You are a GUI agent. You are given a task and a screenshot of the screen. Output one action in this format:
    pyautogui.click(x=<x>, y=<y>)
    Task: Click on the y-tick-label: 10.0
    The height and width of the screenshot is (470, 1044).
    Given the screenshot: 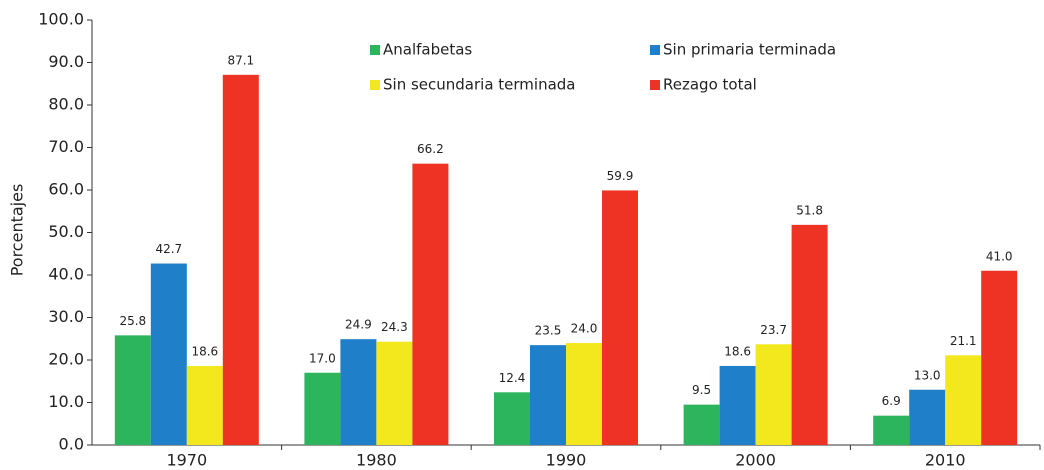 What is the action you would take?
    pyautogui.click(x=66, y=401)
    